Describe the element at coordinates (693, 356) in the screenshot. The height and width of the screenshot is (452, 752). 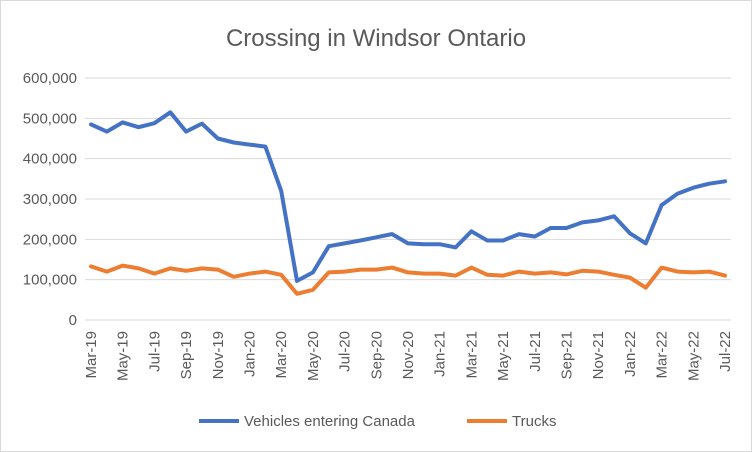
I see `x-tick-label: May-22` at that location.